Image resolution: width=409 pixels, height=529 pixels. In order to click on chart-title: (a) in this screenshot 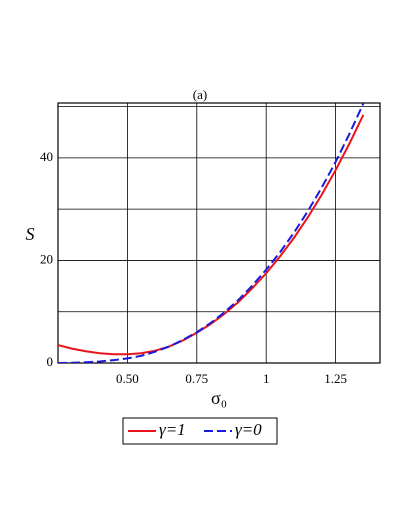, I will do `click(200, 94)`.